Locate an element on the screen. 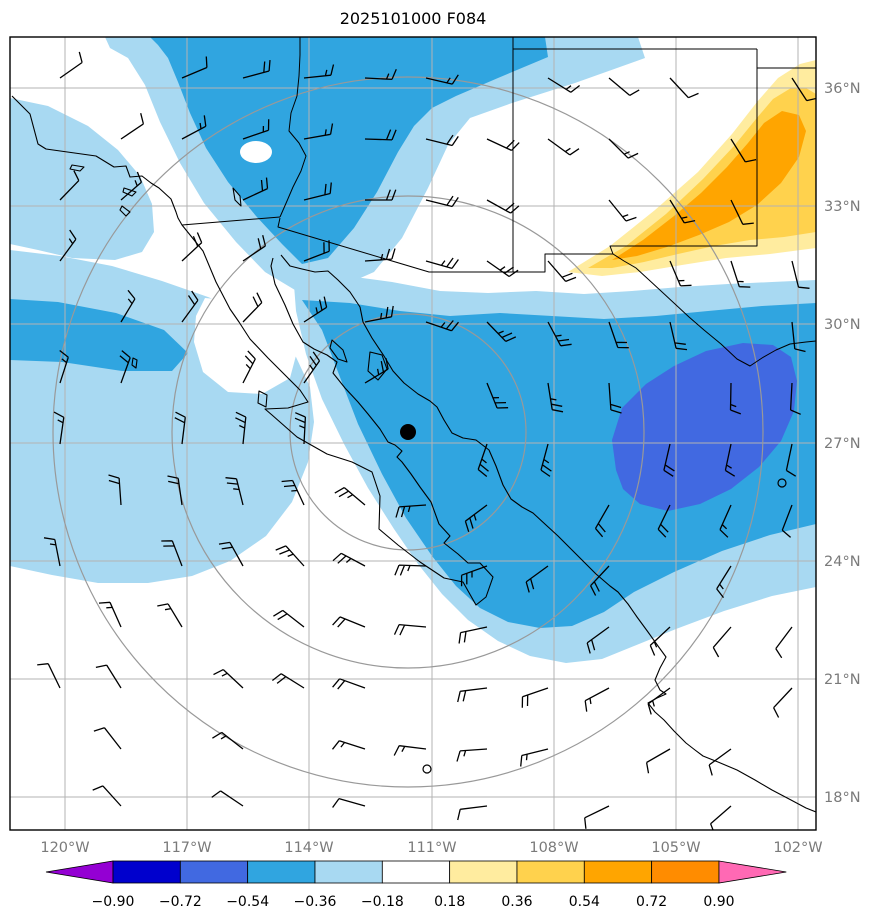 The width and height of the screenshot is (873, 924). storm-center-marker is located at coordinates (408, 432).